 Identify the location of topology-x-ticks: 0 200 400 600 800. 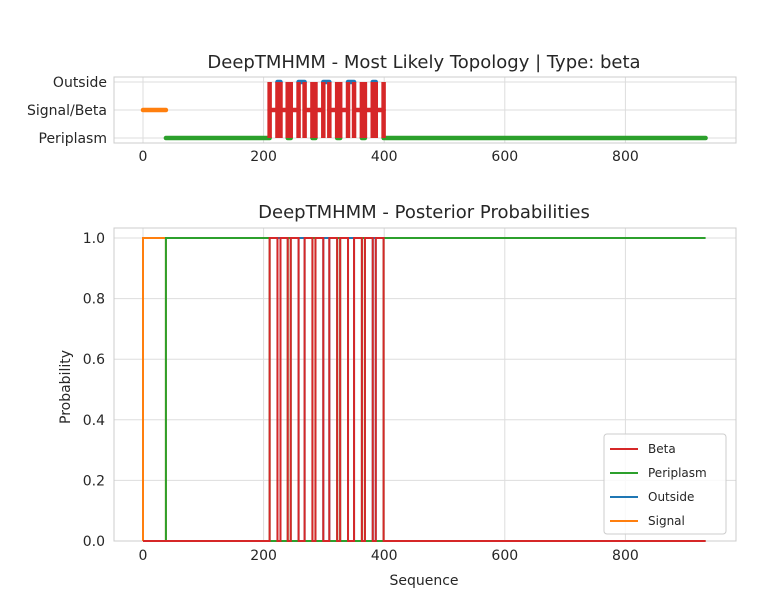
(389, 157).